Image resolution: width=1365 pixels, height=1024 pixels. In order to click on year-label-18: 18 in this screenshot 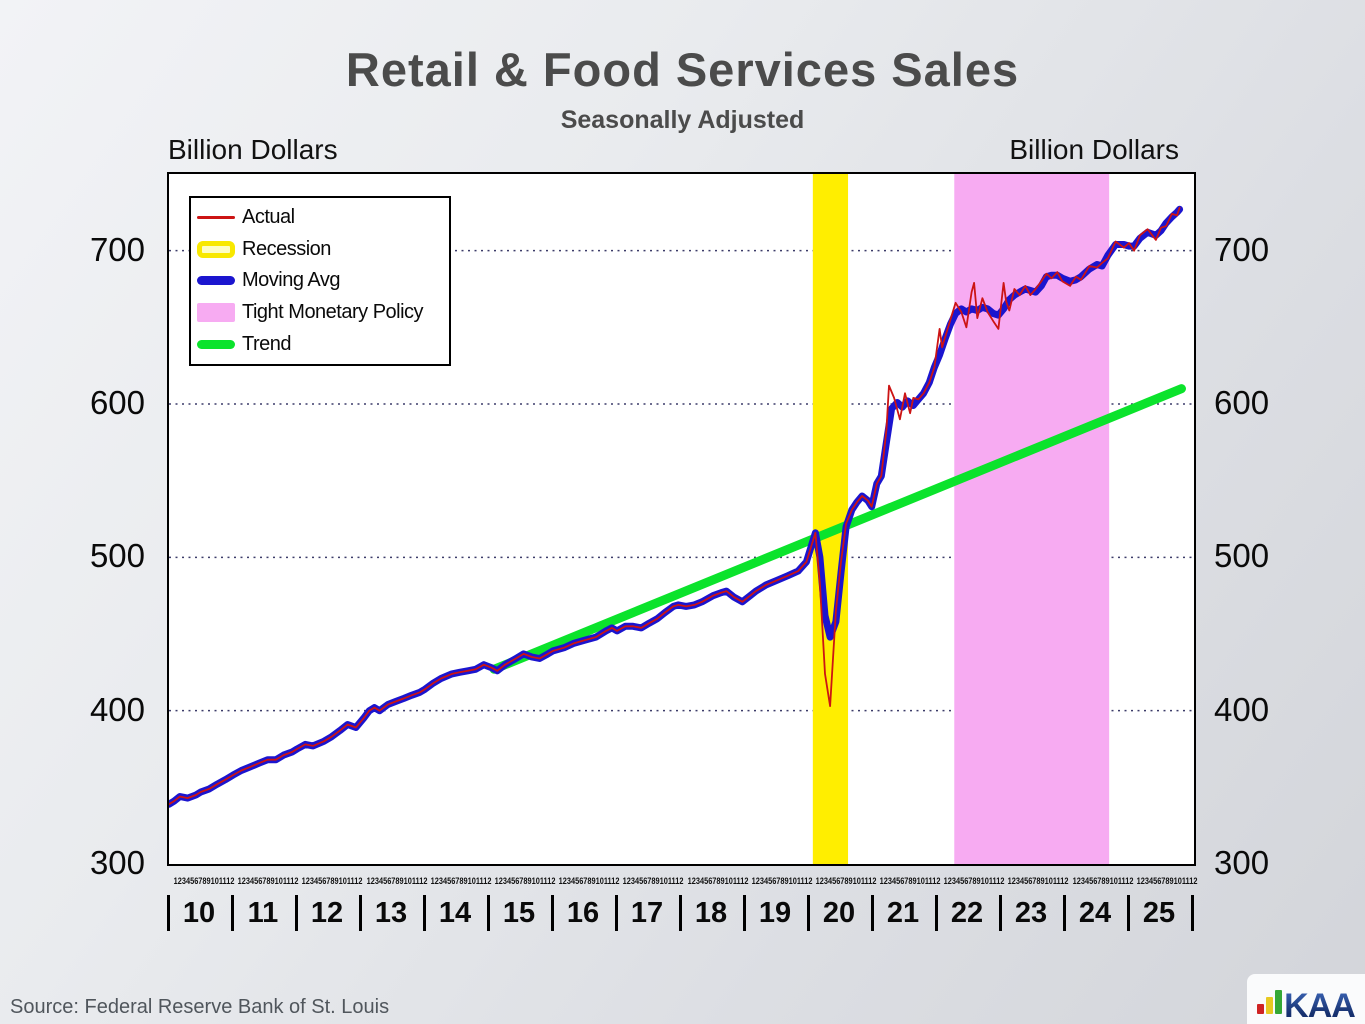, I will do `click(711, 913)`.